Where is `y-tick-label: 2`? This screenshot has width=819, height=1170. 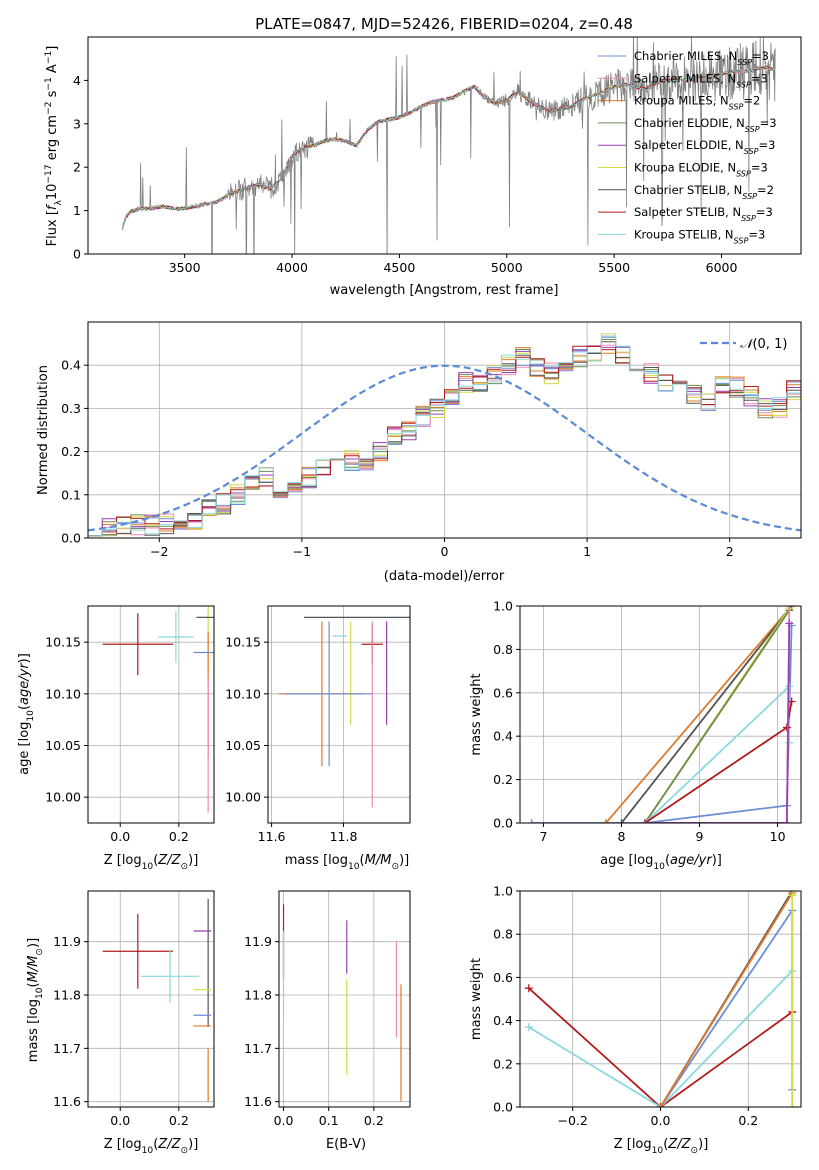 y-tick-label: 2 is located at coordinates (77, 167).